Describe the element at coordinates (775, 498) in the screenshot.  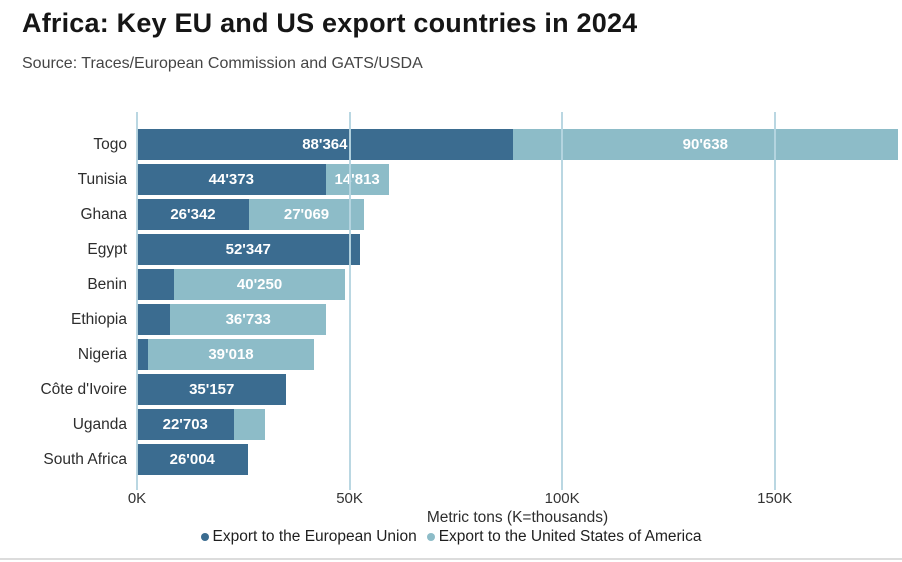
I see `x-axis-tick-label: 150K` at that location.